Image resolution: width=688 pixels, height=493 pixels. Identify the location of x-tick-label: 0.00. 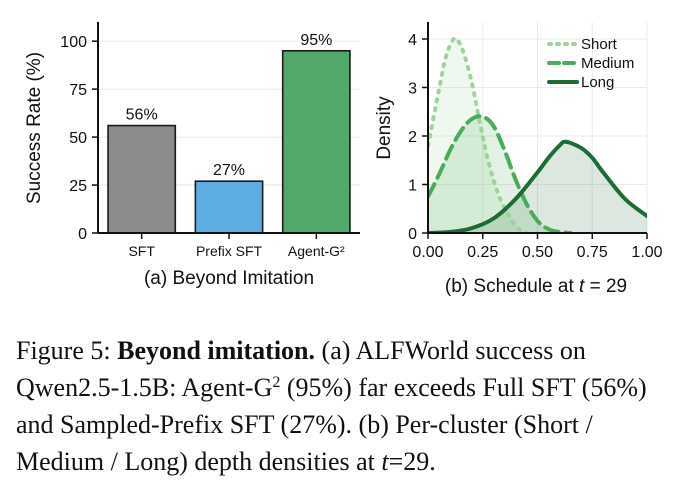
(427, 252).